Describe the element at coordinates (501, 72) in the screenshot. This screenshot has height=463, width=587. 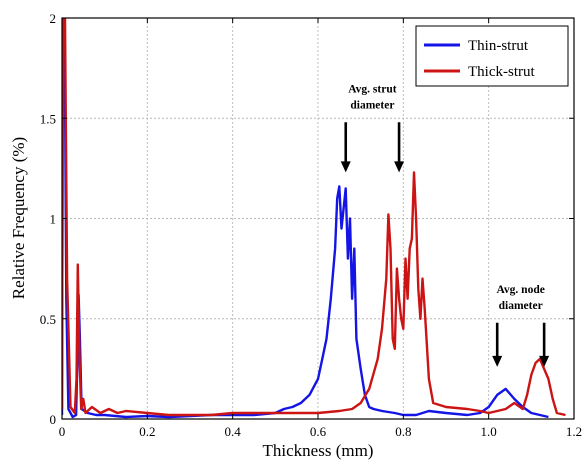
I see `legend-entry: Thick-strut` at that location.